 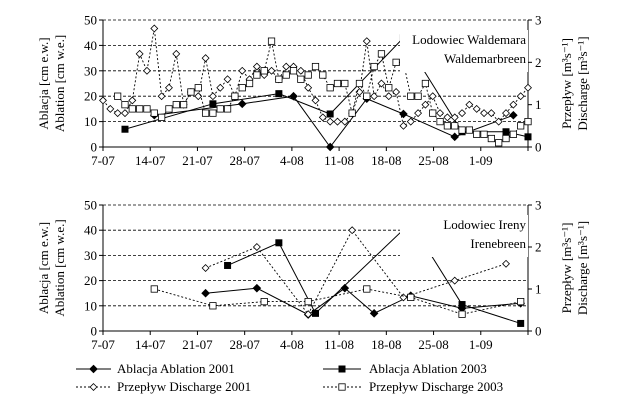 What do you see at coordinates (90, 230) in the screenshot?
I see `y-tick-label-left: 40` at bounding box center [90, 230].